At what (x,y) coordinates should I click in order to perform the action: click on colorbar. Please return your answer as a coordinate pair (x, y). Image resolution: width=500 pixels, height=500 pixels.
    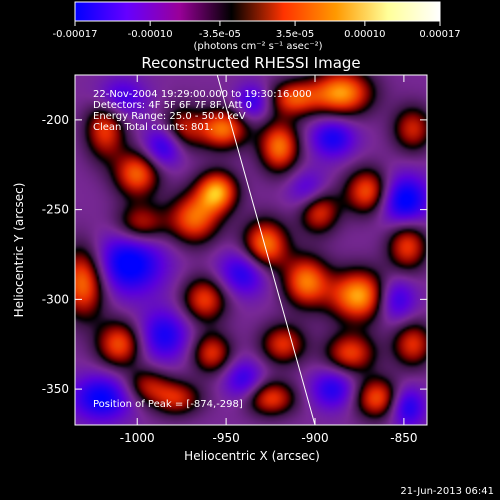
    Looking at the image, I should click on (257, 11).